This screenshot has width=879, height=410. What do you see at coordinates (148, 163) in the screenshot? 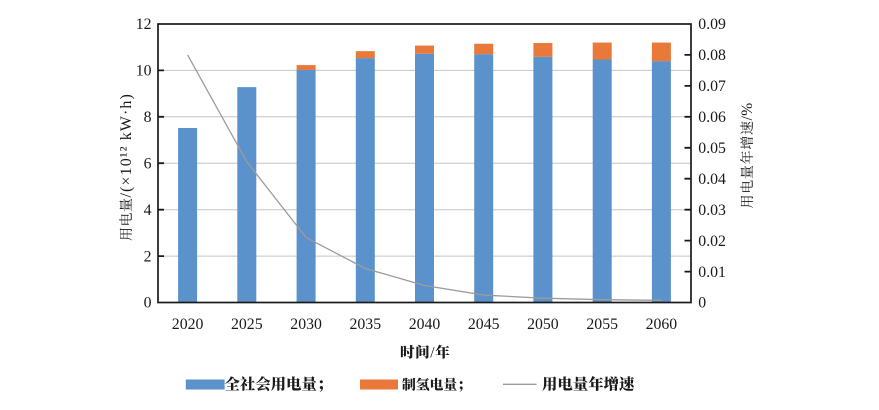
I see `svg-text: 6` at bounding box center [148, 163].